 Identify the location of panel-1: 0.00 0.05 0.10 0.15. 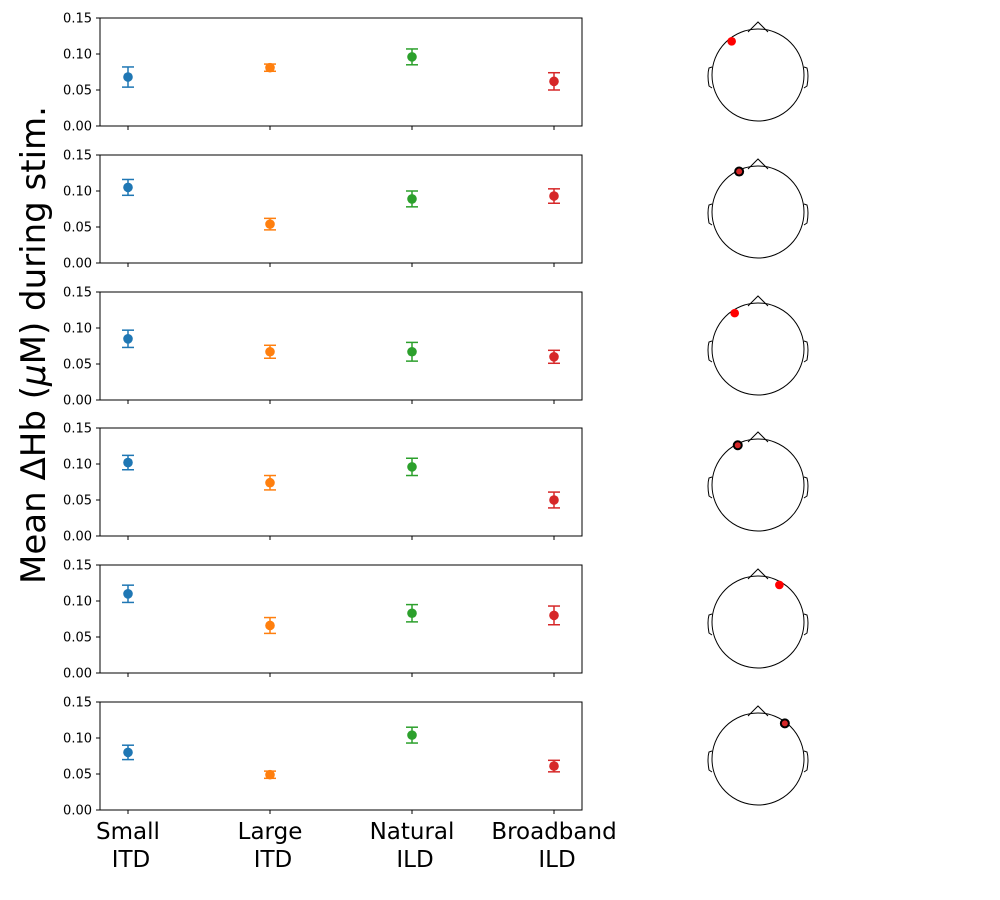
(323, 73).